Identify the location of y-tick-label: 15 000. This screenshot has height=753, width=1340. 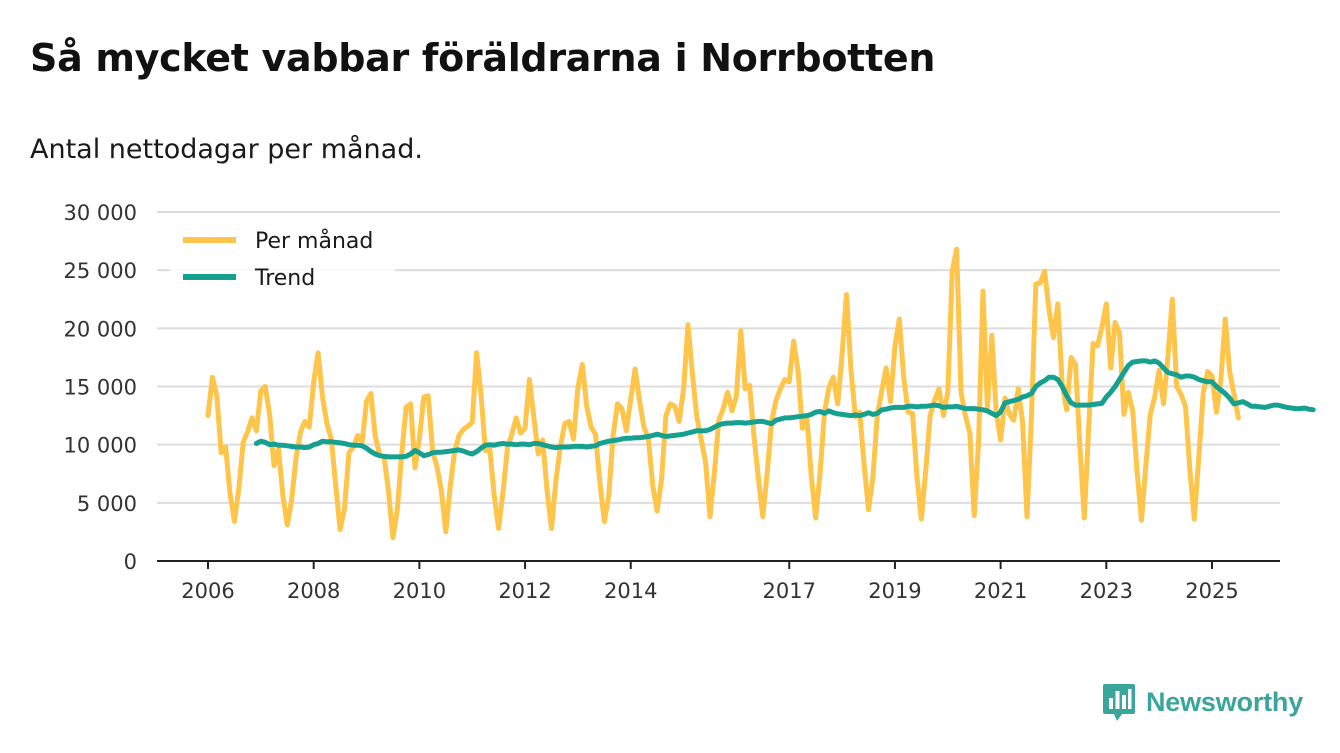
(100, 388).